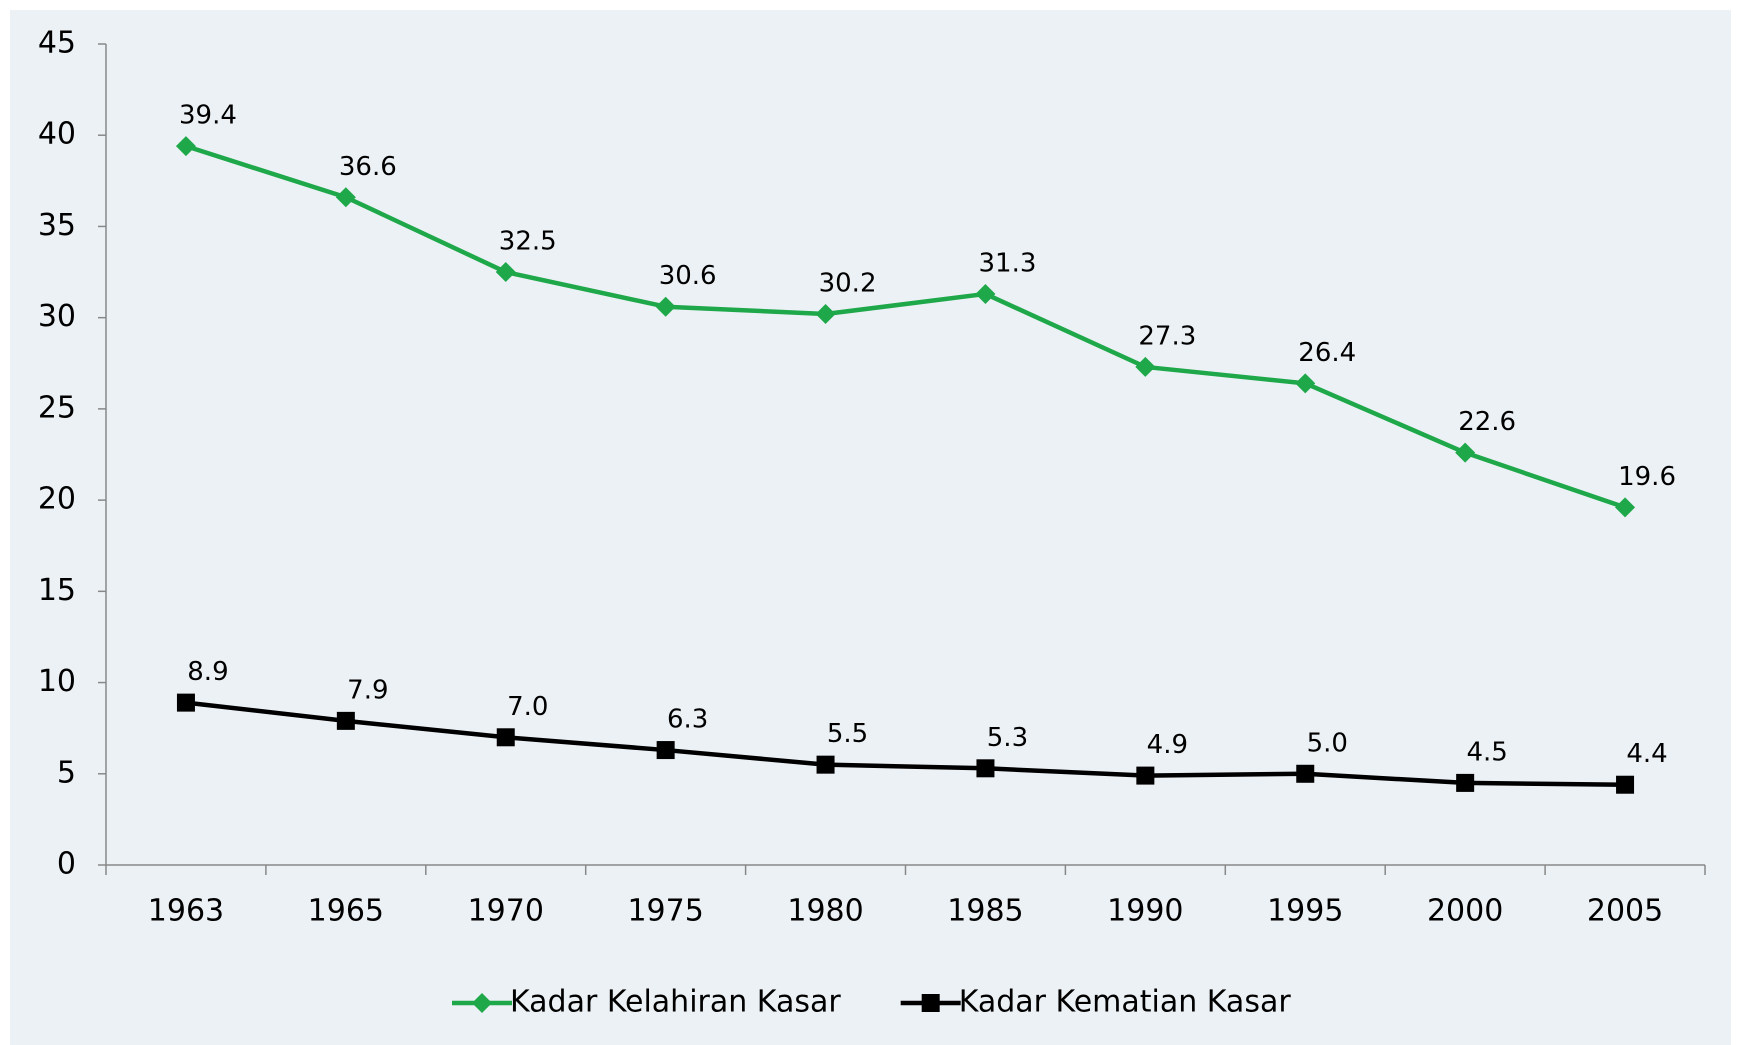  I want to click on y-tick-label: 30, so click(57, 316).